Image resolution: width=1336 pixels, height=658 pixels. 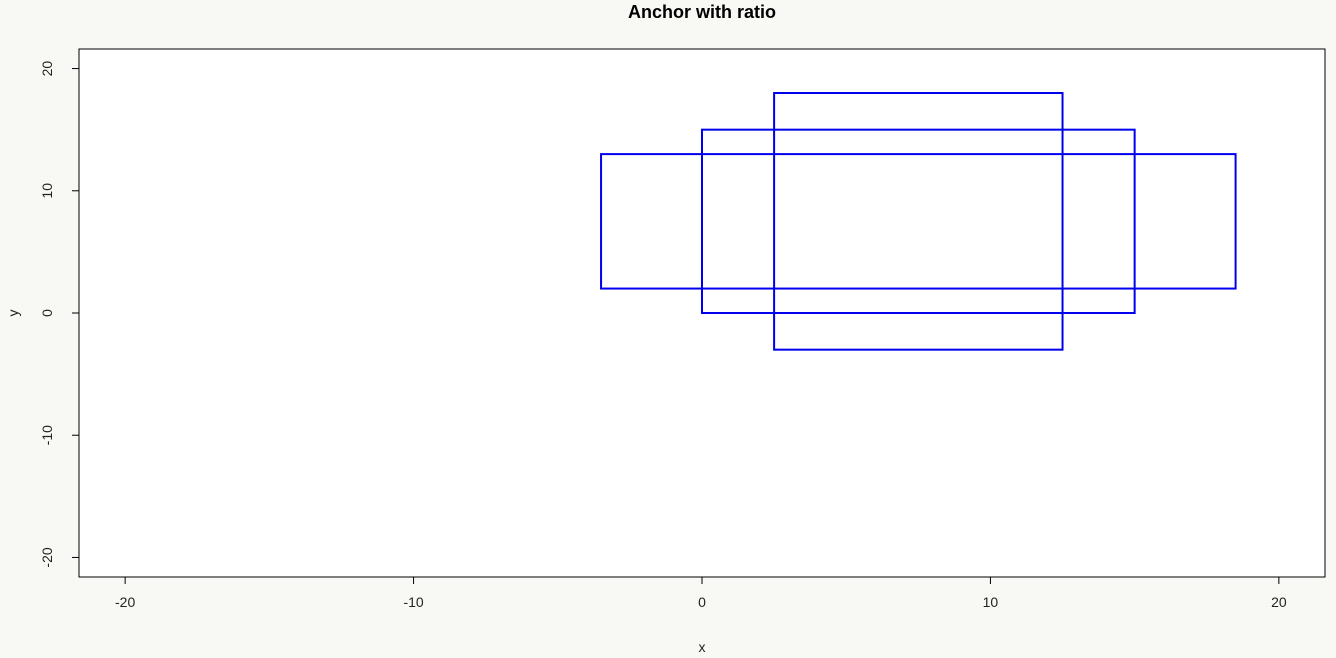 I want to click on x-tick-label: 0, so click(x=702, y=602).